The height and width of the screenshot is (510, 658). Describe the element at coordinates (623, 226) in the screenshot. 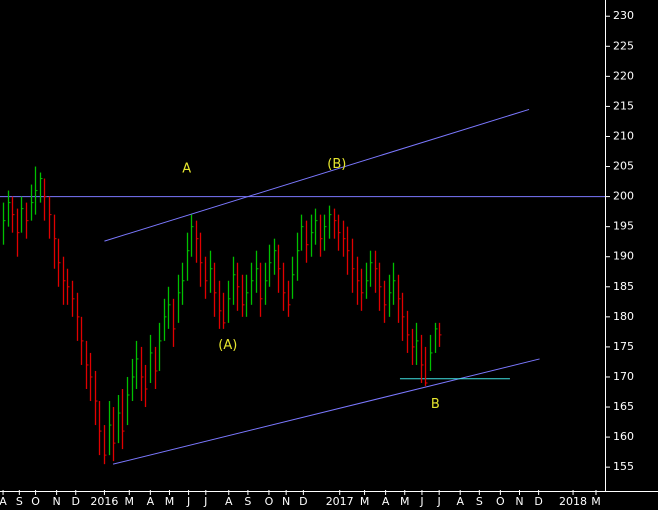

I see `y-tick-label: 195` at that location.